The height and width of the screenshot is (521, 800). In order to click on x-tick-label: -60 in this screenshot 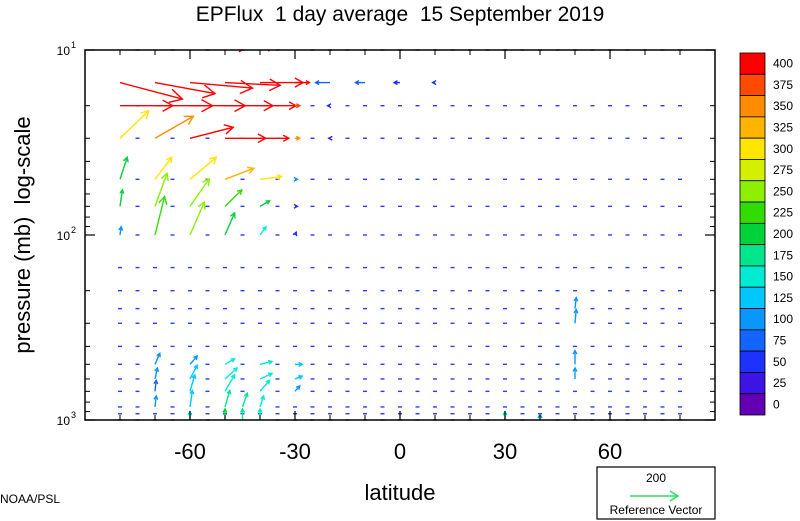, I will do `click(190, 451)`.